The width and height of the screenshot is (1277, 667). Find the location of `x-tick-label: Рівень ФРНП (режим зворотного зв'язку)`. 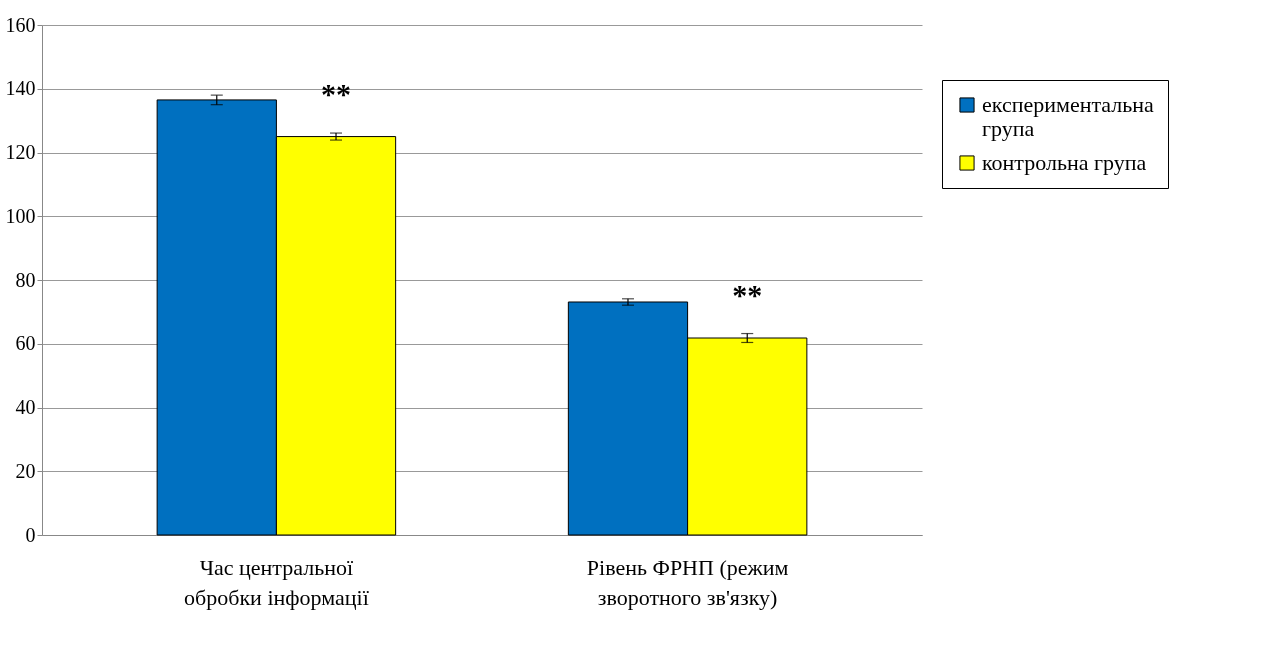

x-tick-label: Рівень ФРНП (режим зворотного зв'язку) is located at coordinates (687, 582).